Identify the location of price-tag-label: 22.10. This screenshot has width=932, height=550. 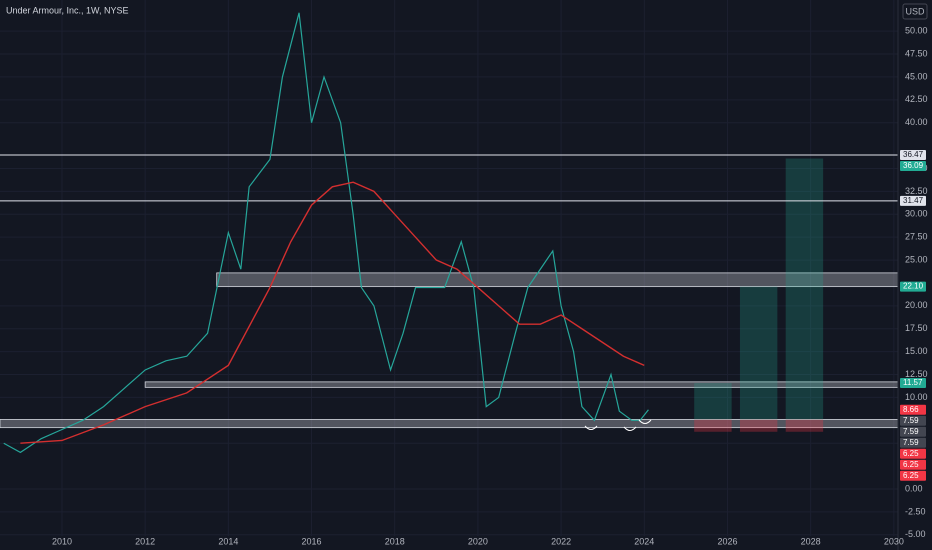
(913, 286).